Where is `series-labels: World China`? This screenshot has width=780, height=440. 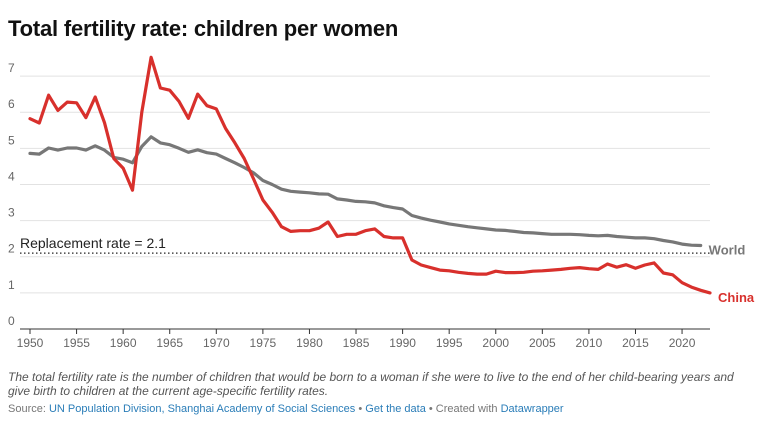 series-labels: World China is located at coordinates (732, 274).